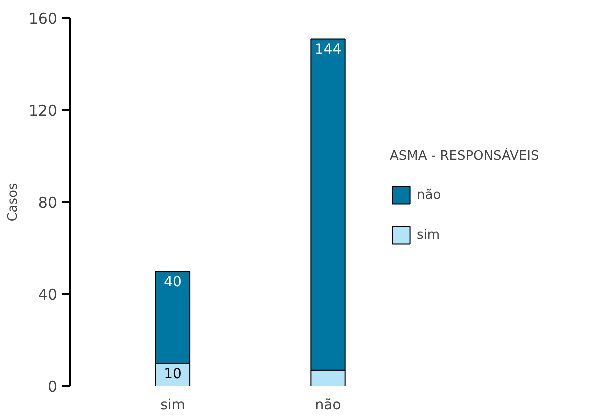 The height and width of the screenshot is (417, 597). Describe the element at coordinates (173, 374) in the screenshot. I see `data-label: 10` at that location.